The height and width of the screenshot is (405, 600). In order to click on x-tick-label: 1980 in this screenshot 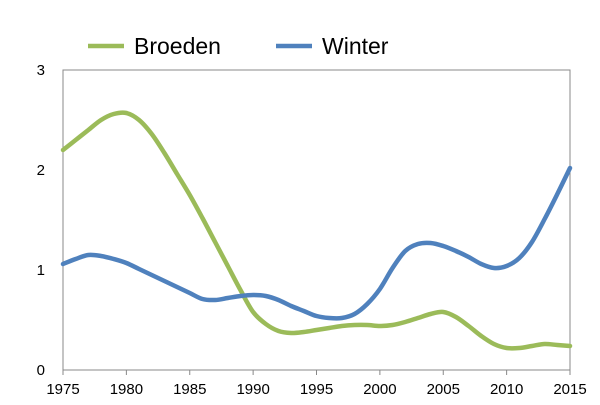, I will do `click(126, 389)`.